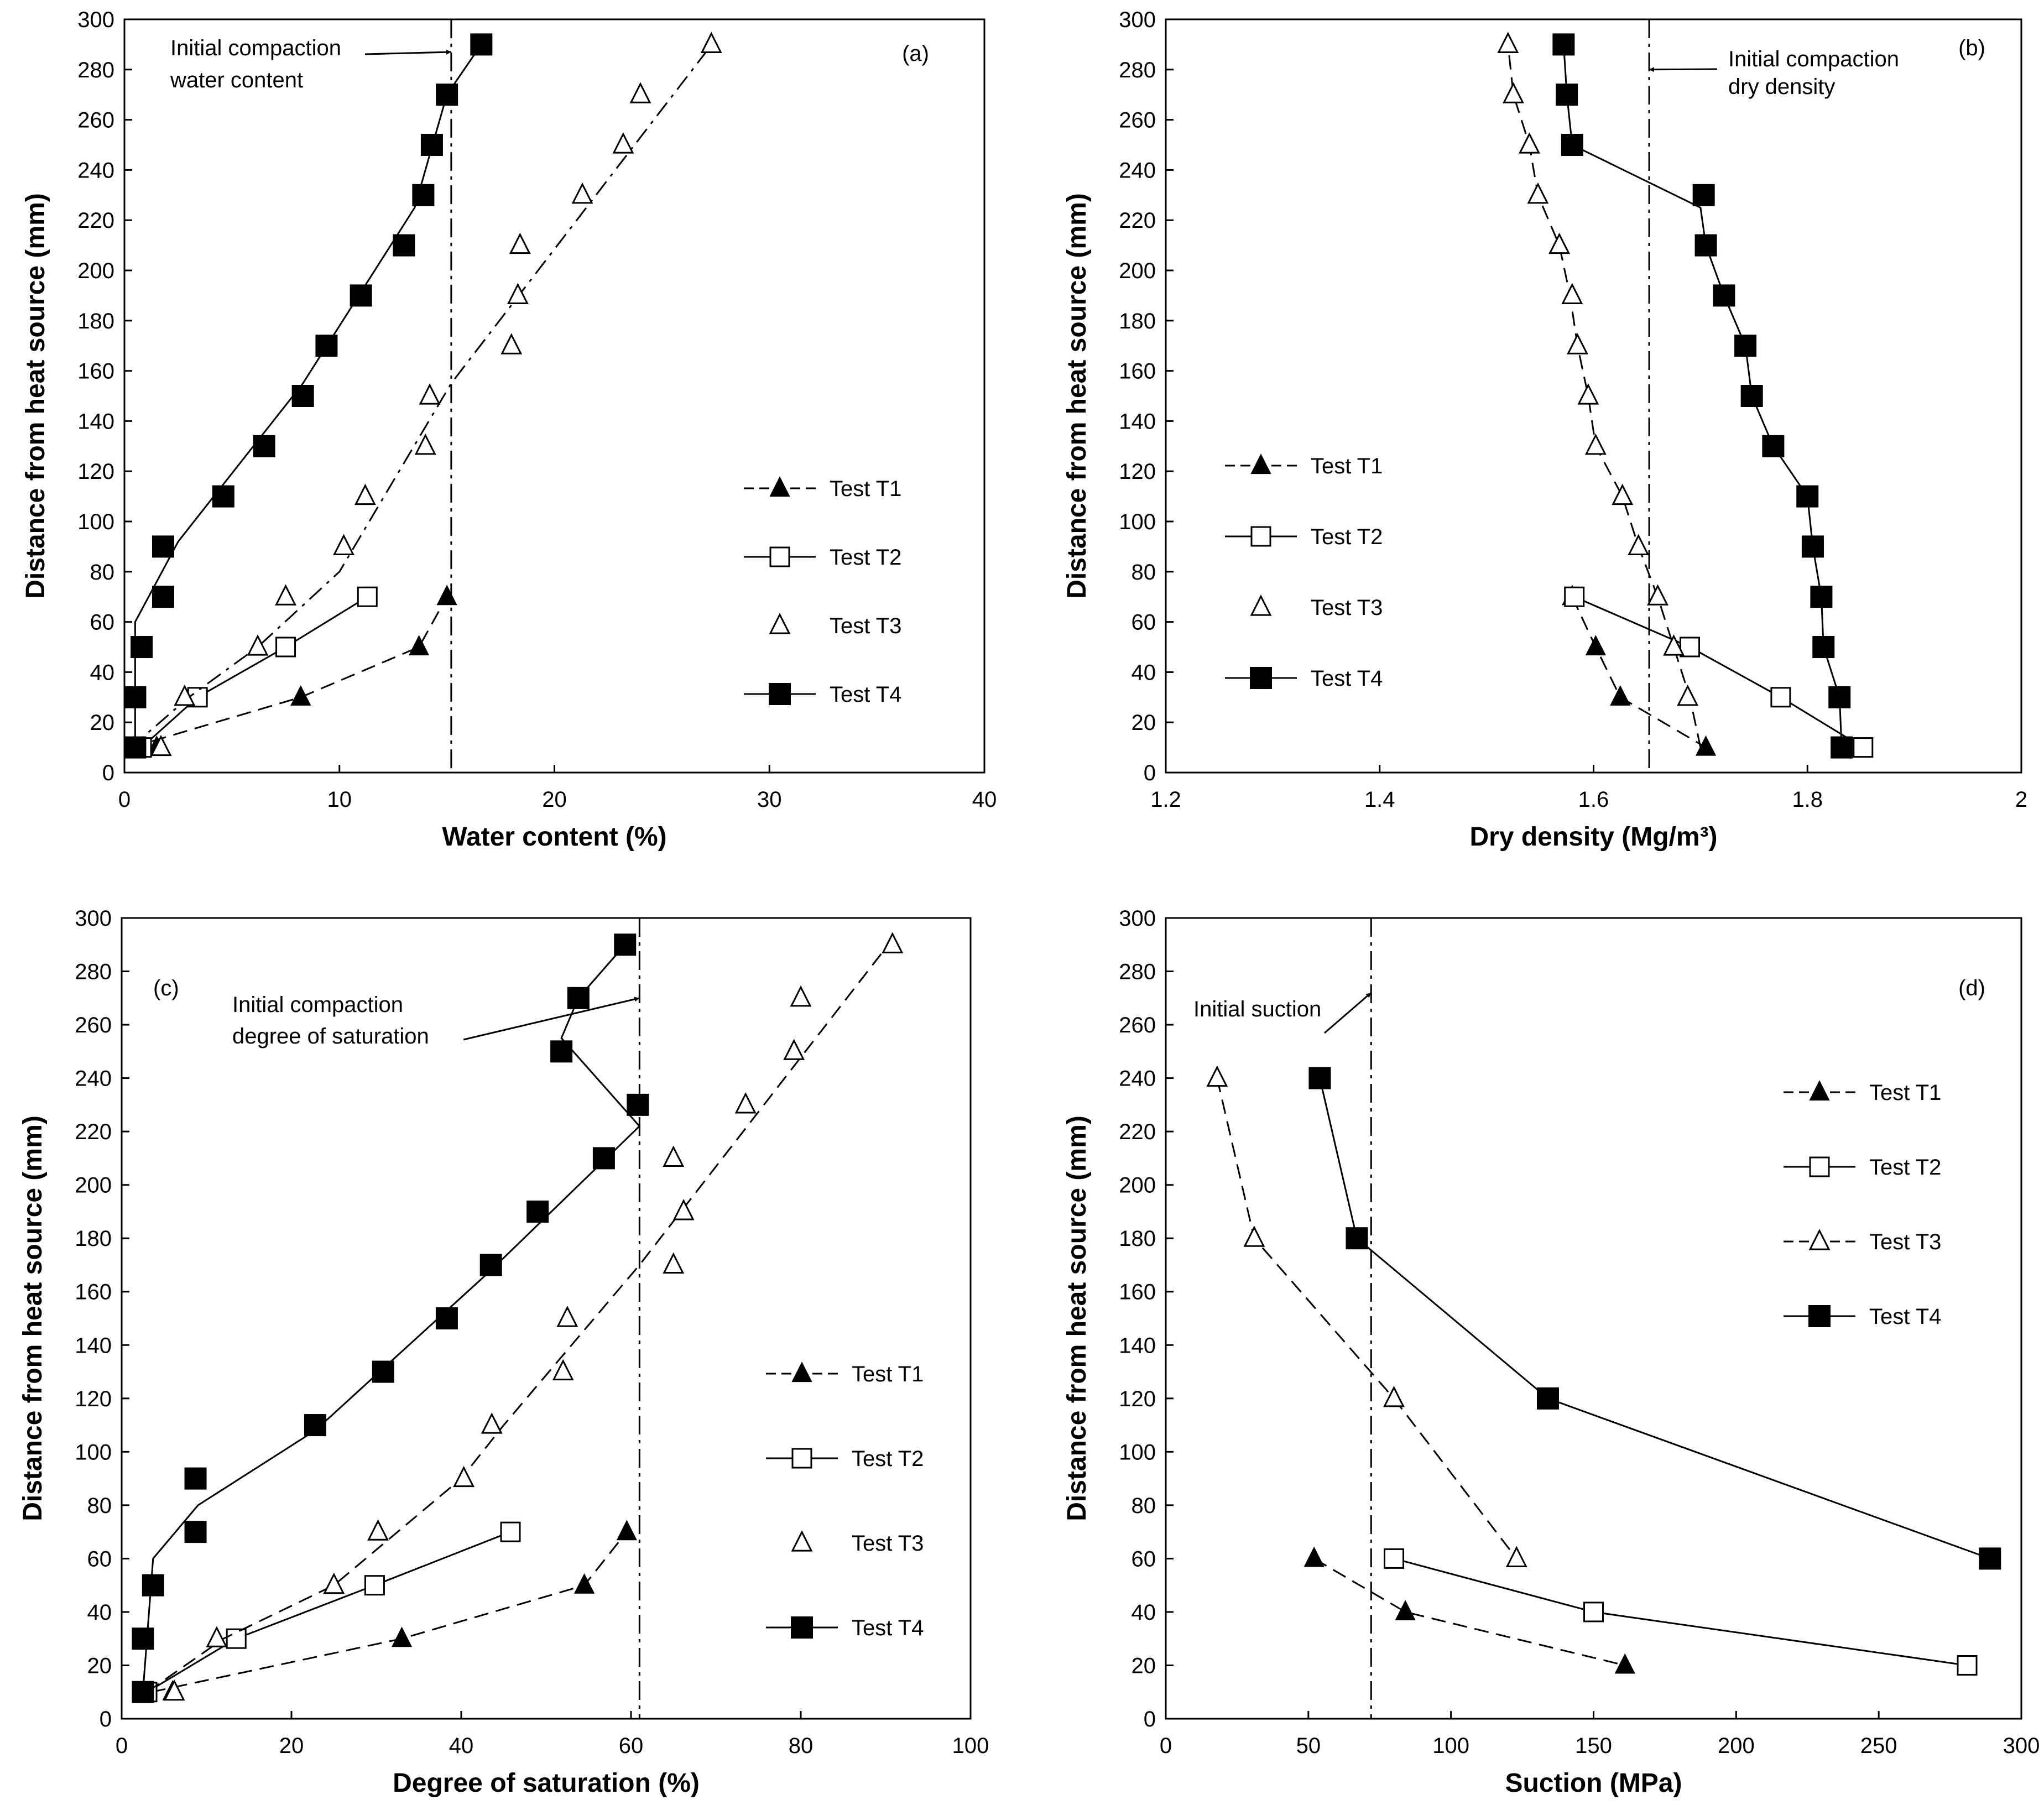  Describe the element at coordinates (1593, 837) in the screenshot. I see `x-axis-title: Dry density (Mg/m³)` at that location.